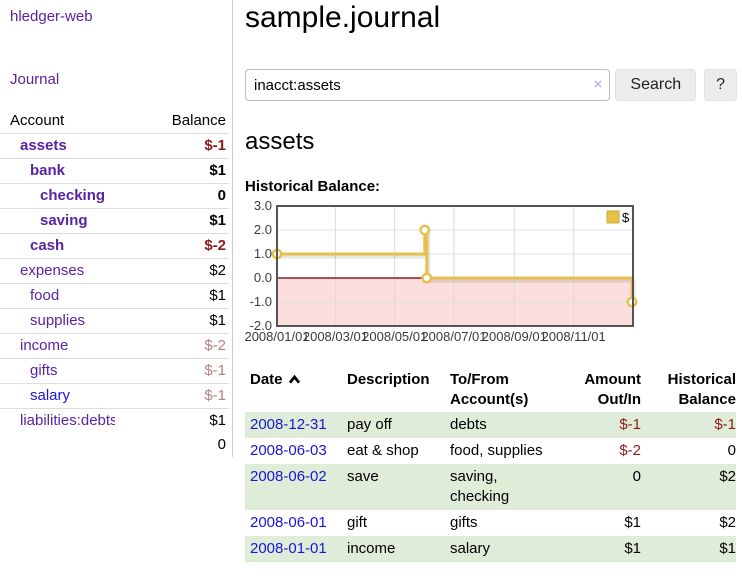 Image resolution: width=742 pixels, height=582 pixels. I want to click on svg-text: 2008/11/01, so click(574, 336).